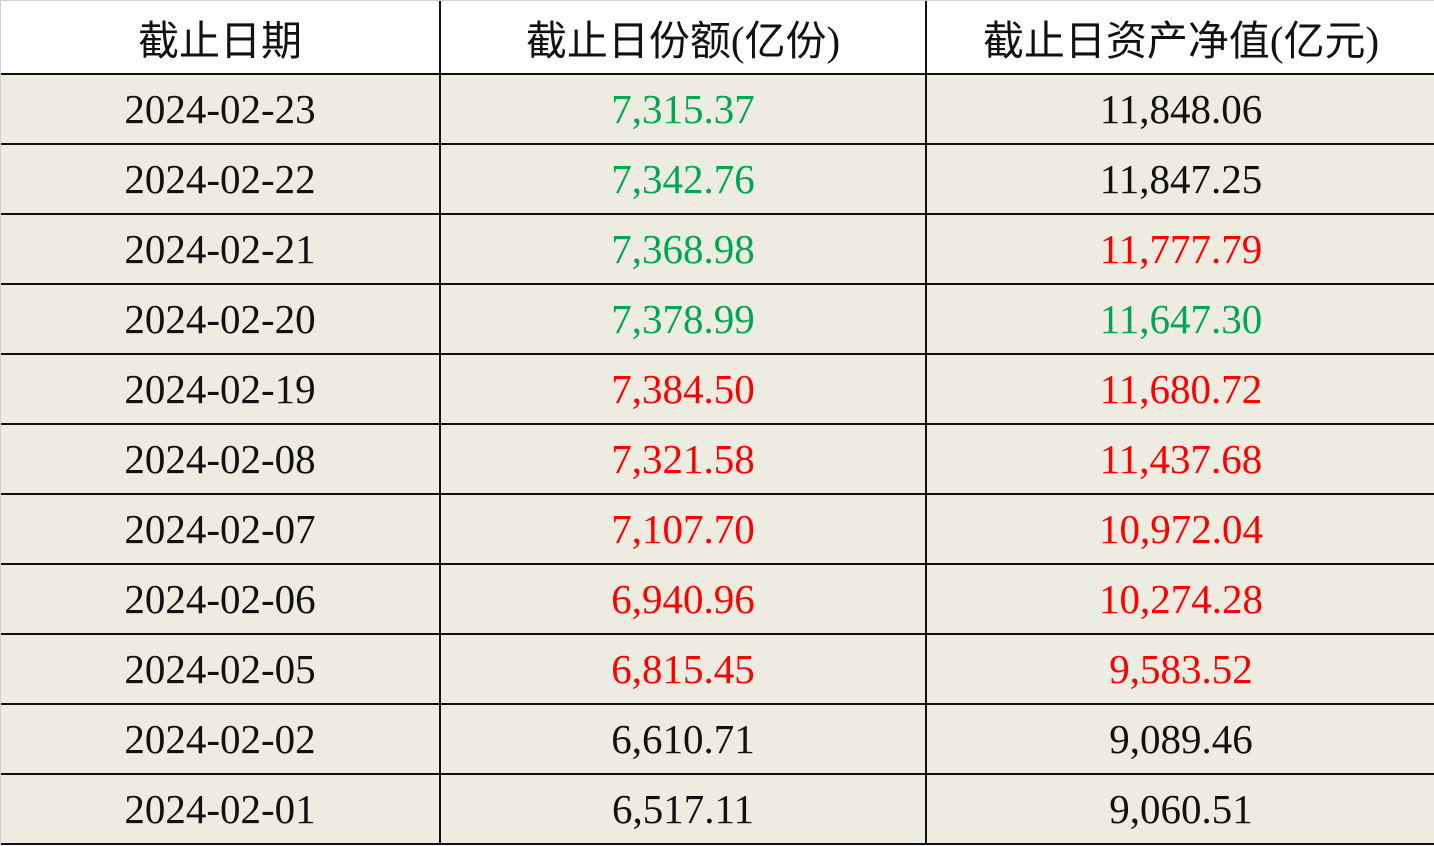  I want to click on header-cell: 截止日期, so click(221, 38).